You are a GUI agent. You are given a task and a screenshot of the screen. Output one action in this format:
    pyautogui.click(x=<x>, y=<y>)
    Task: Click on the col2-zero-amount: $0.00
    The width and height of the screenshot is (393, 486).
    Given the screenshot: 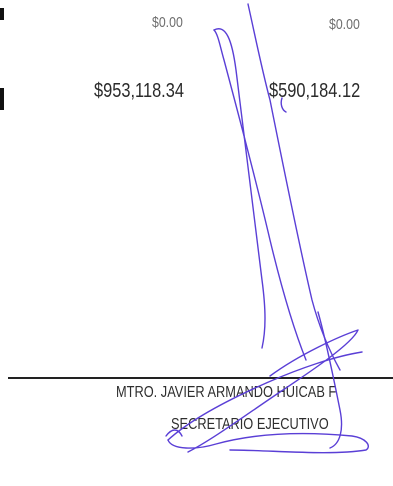 What is the action you would take?
    pyautogui.click(x=344, y=24)
    